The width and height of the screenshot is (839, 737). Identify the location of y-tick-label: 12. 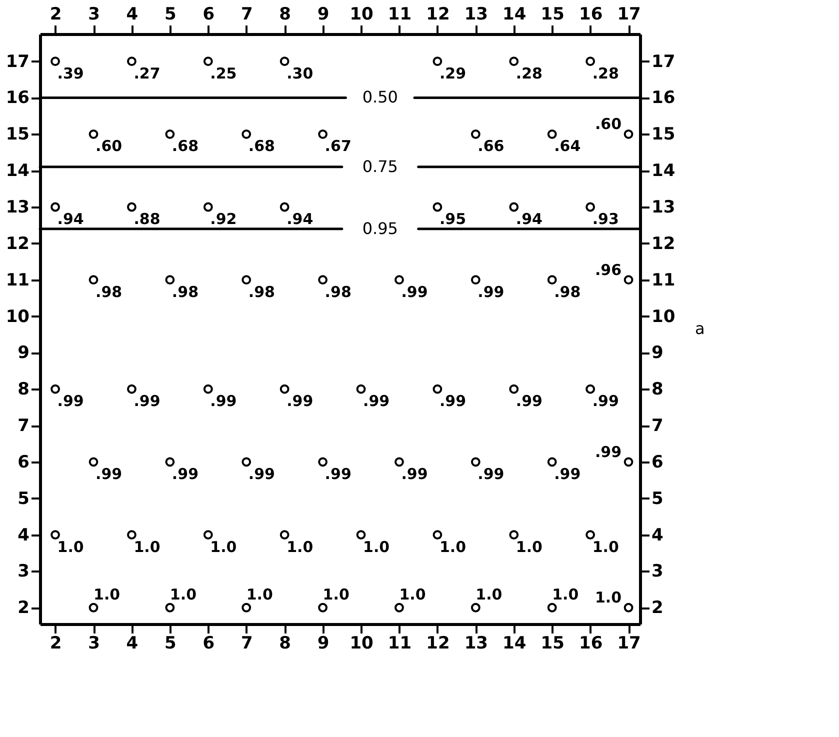
(18, 244).